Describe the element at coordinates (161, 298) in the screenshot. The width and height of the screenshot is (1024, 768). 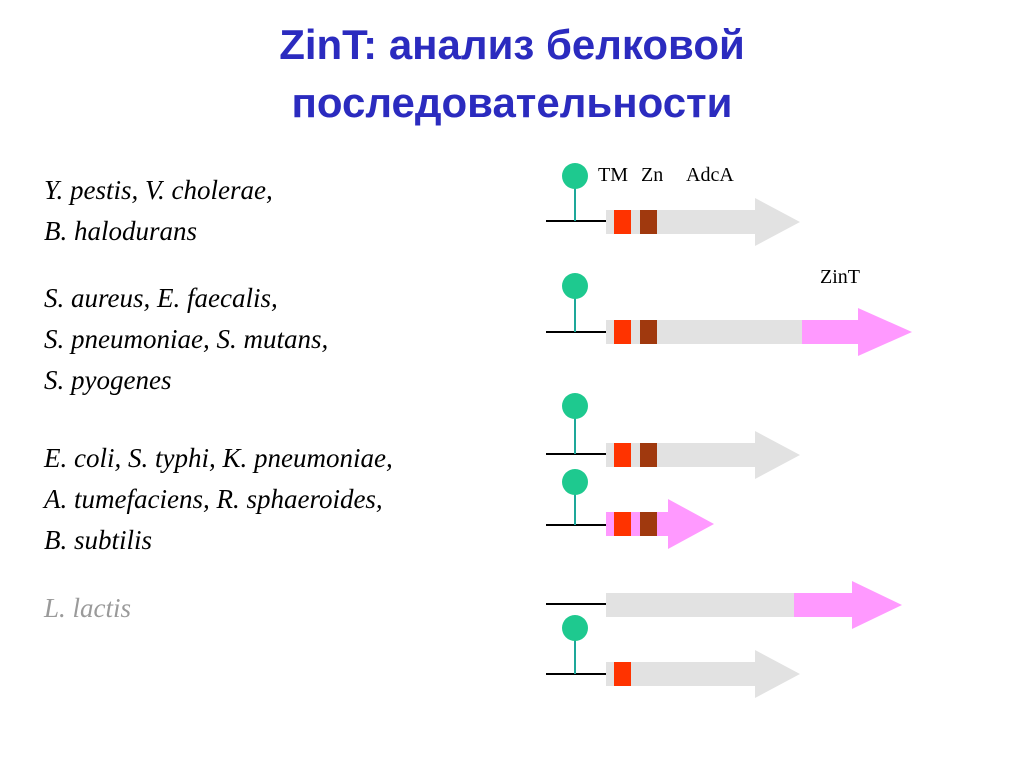
I see `species-line: S. aureus, E. faecalis,` at that location.